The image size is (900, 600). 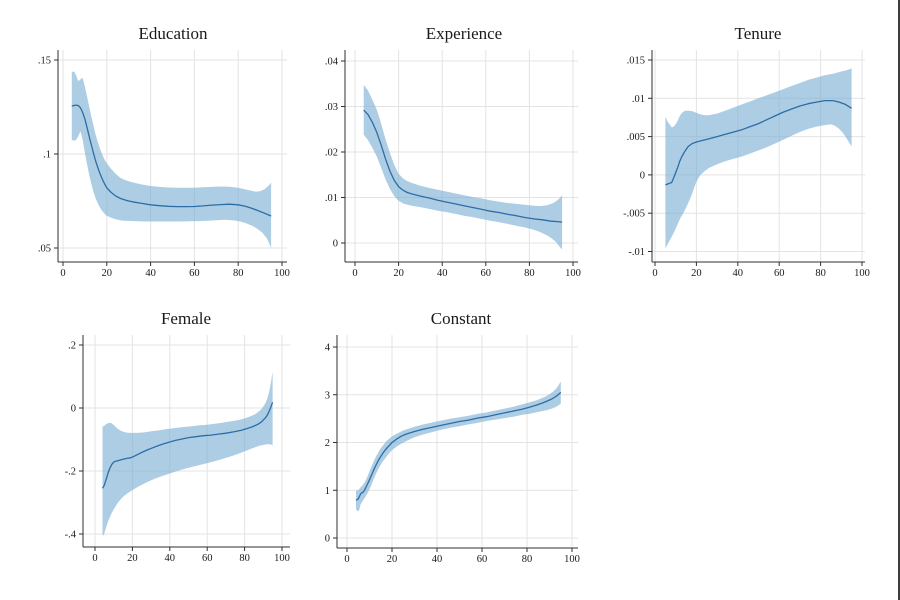 What do you see at coordinates (346, 559) in the screenshot?
I see `constant-x-tick-label: 0` at bounding box center [346, 559].